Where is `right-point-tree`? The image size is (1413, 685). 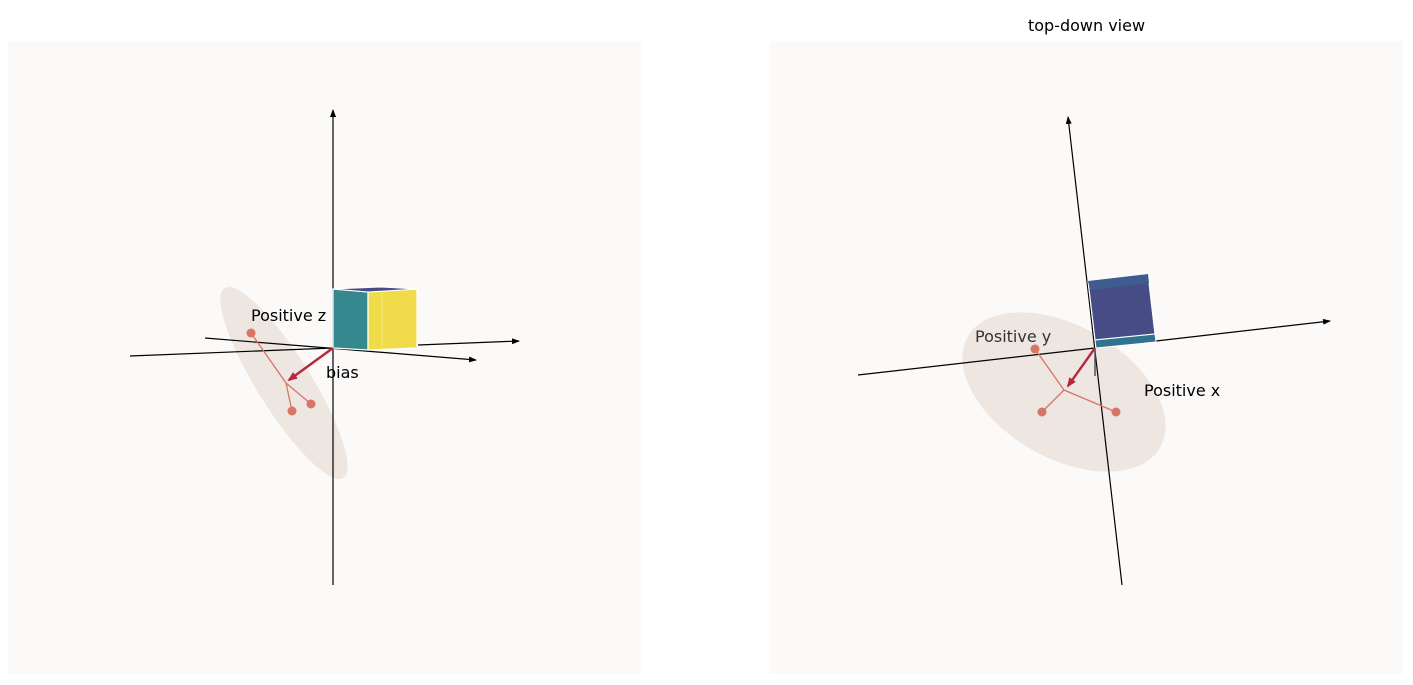
right-point-tree is located at coordinates (1075, 380).